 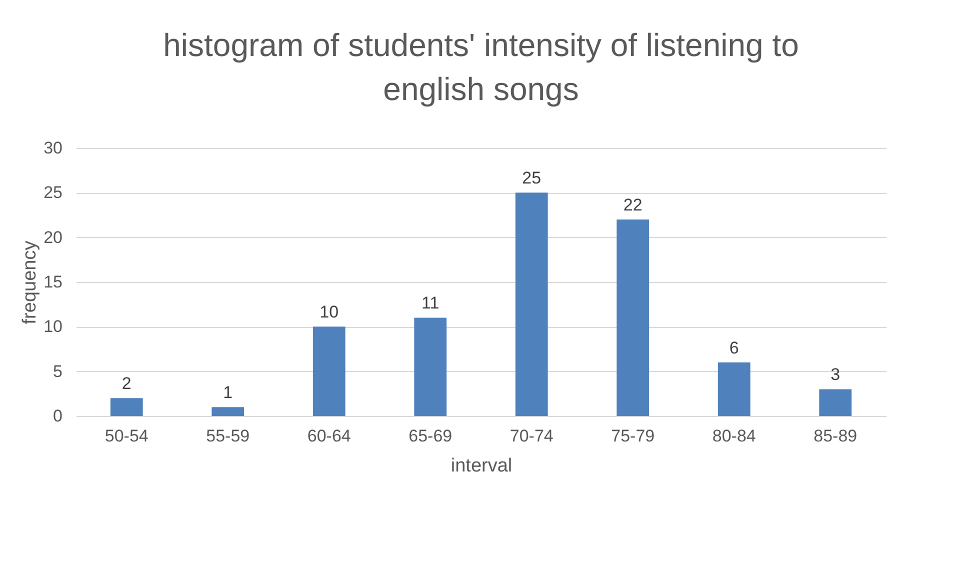 What do you see at coordinates (53, 282) in the screenshot?
I see `y-tick-label: 15` at bounding box center [53, 282].